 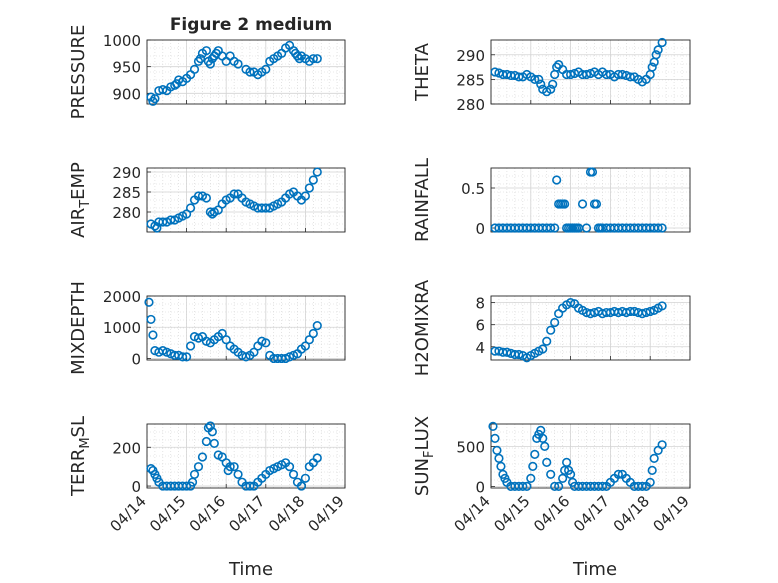 I want to click on y-tick-label: 950, so click(x=126, y=68).